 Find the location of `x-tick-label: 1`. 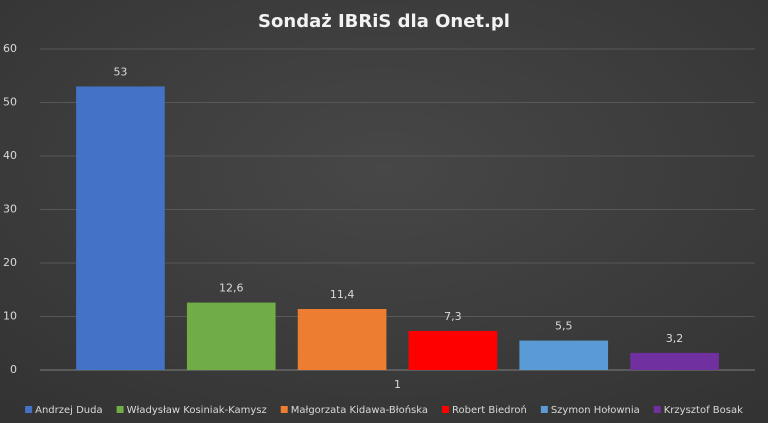

x-tick-label: 1 is located at coordinates (397, 384).